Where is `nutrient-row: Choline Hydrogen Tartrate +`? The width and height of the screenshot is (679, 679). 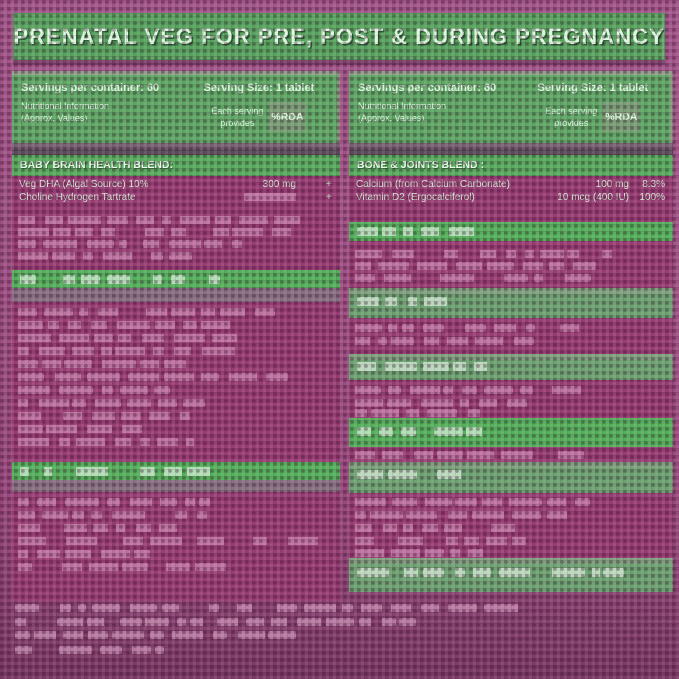
nutrient-row: Choline Hydrogen Tartrate + is located at coordinates (176, 197).